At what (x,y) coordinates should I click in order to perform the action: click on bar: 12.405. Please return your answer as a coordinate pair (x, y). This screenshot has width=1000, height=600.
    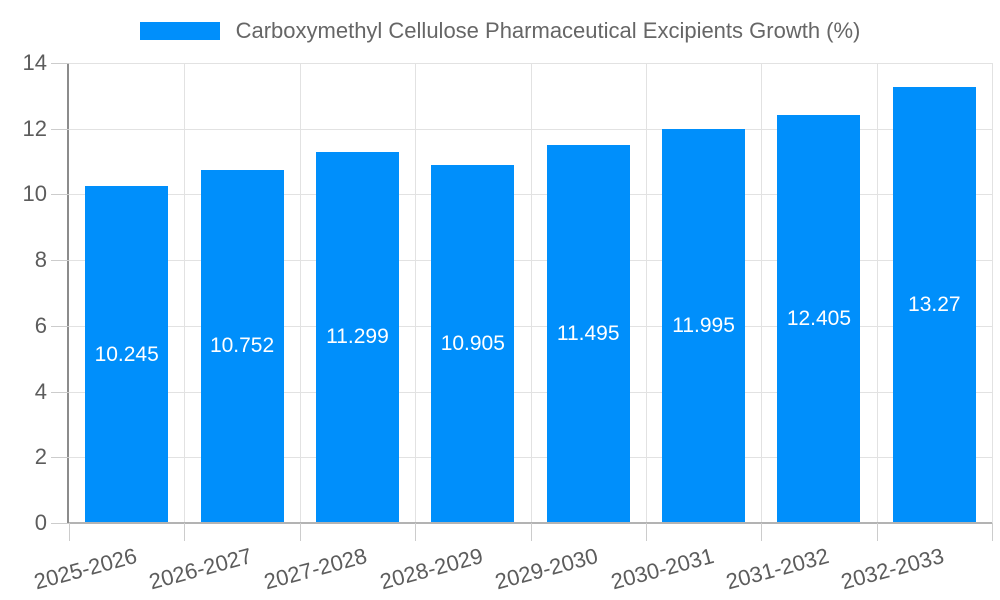
    Looking at the image, I should click on (819, 319).